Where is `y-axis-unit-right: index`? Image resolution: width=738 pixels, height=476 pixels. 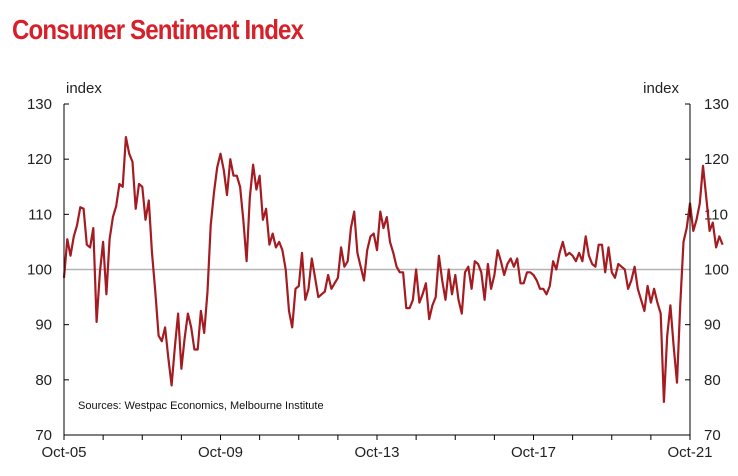 y-axis-unit-right: index is located at coordinates (661, 88).